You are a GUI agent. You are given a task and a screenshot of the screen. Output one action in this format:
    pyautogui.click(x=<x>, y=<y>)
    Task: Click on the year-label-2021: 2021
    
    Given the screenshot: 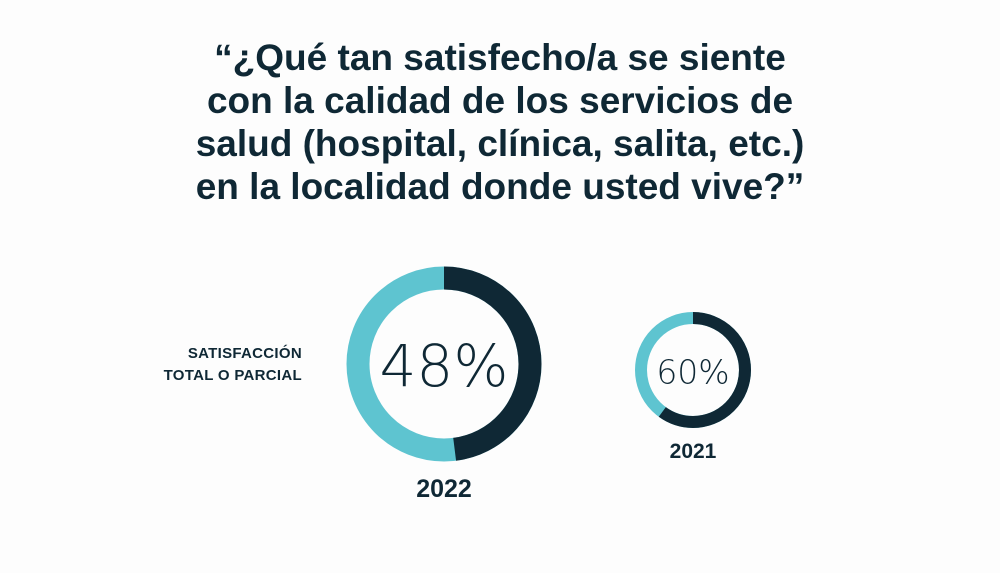 What is the action you would take?
    pyautogui.click(x=693, y=451)
    